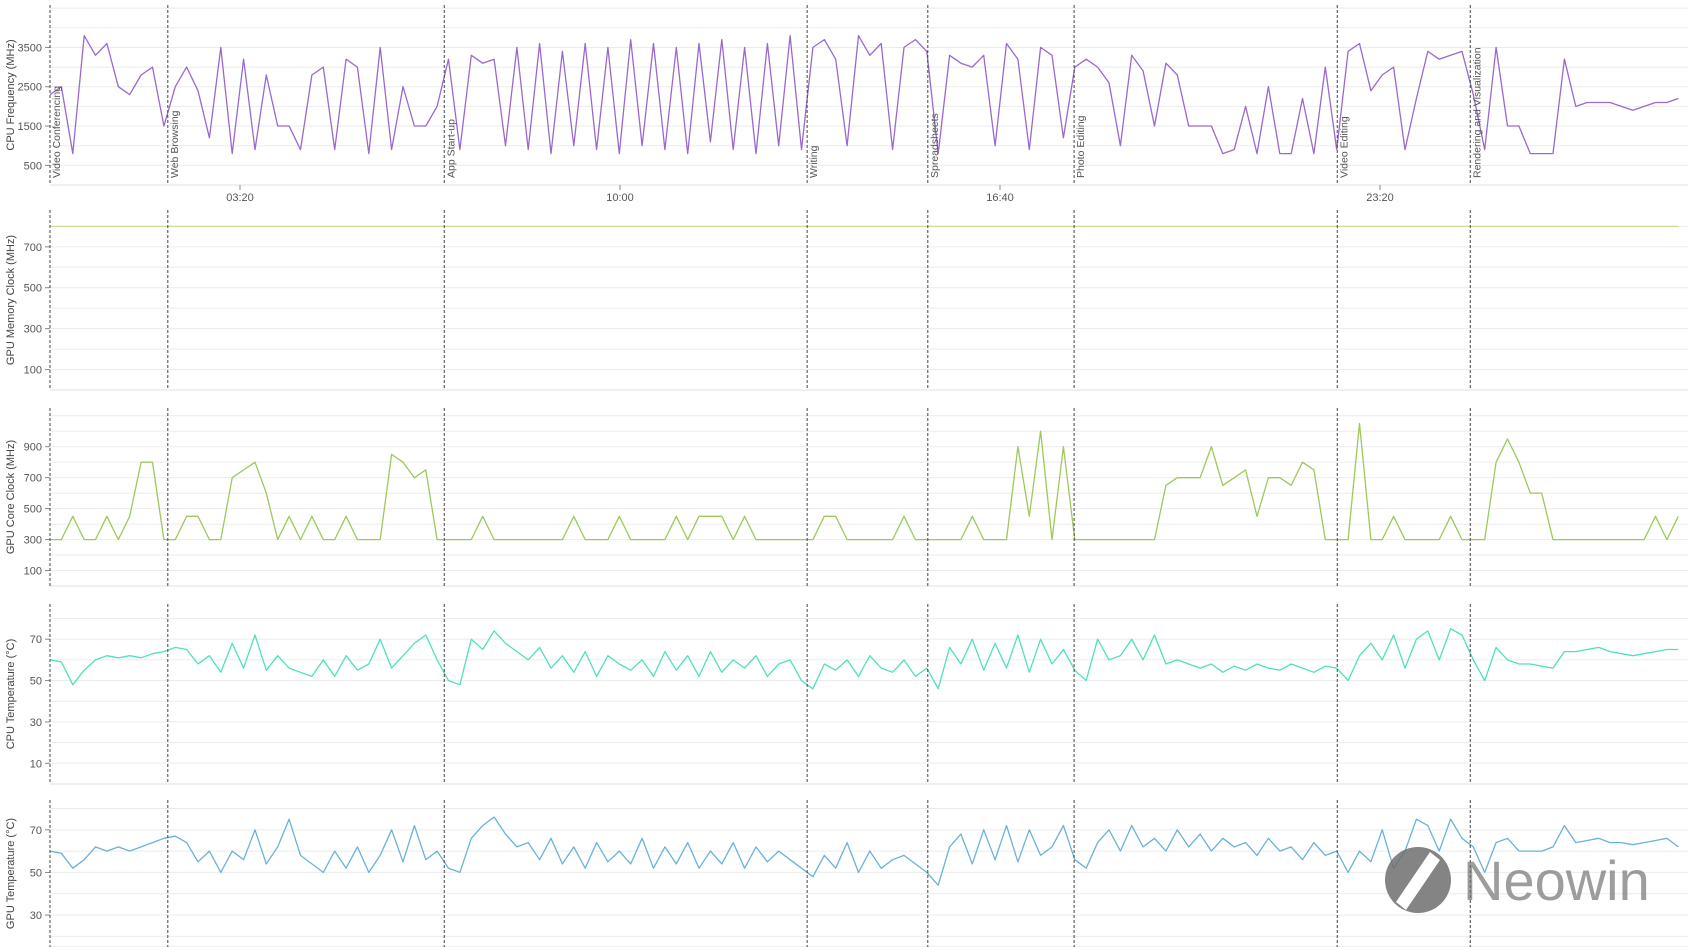  I want to click on neowin-watermark-logo: Neowin, so click(1517, 880).